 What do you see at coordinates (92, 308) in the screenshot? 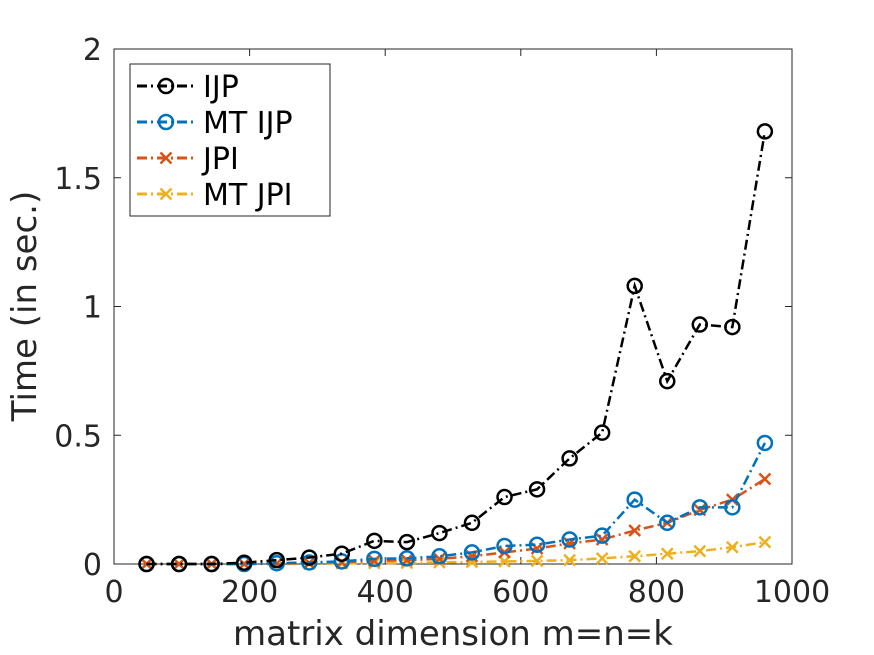
I see `y-tick-label: 1` at bounding box center [92, 308].